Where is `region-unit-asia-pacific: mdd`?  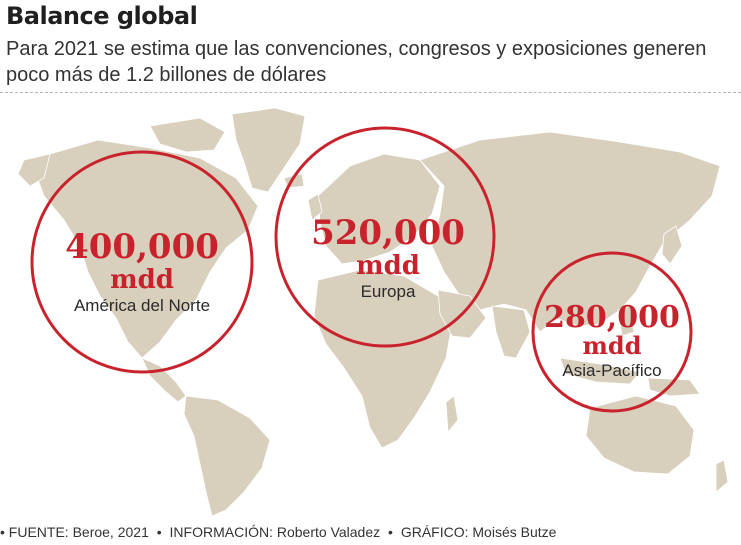 region-unit-asia-pacific: mdd is located at coordinates (612, 345).